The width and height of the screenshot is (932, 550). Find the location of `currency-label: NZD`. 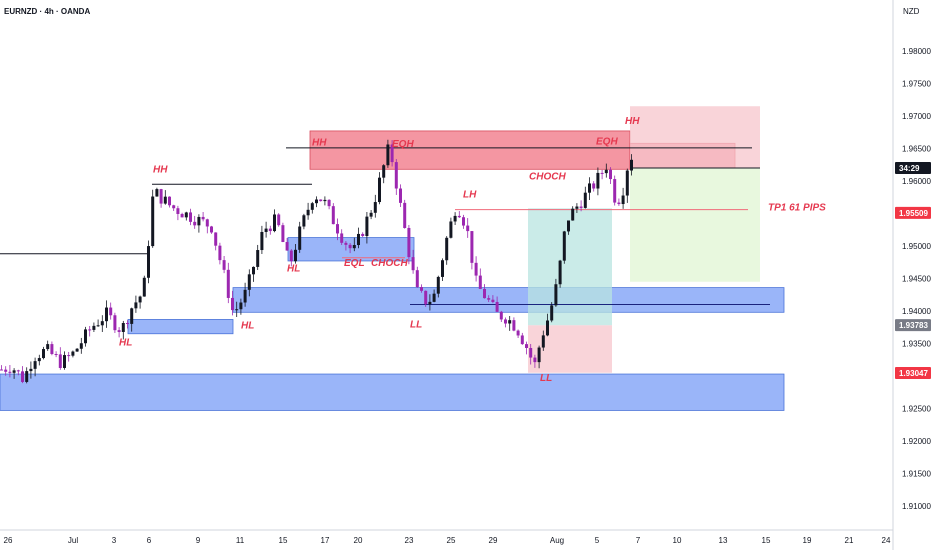

currency-label: NZD is located at coordinates (911, 11).